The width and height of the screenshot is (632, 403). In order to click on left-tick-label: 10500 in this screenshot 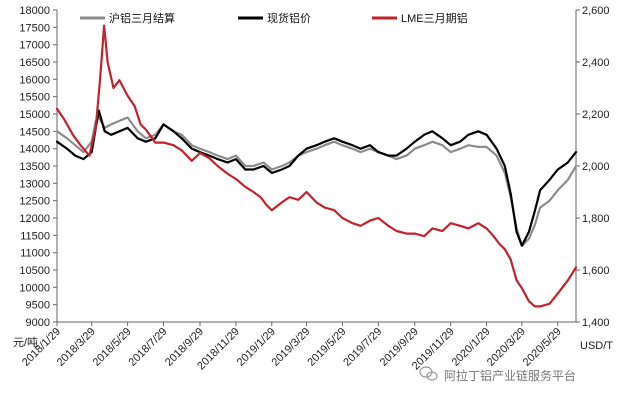, I will do `click(34, 271)`.